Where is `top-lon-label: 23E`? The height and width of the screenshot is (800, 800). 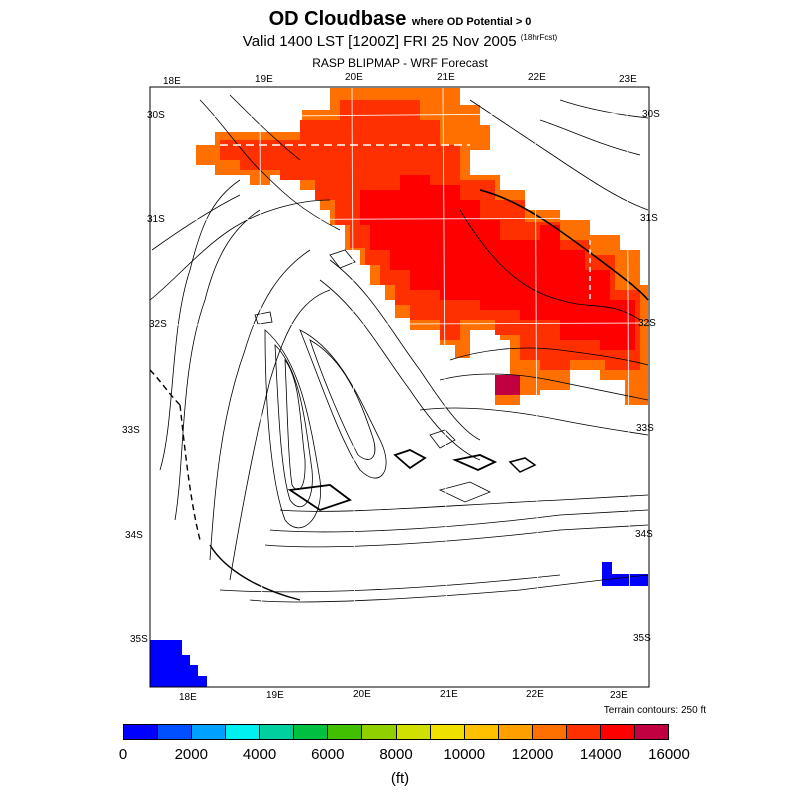 top-lon-label: 23E is located at coordinates (628, 79).